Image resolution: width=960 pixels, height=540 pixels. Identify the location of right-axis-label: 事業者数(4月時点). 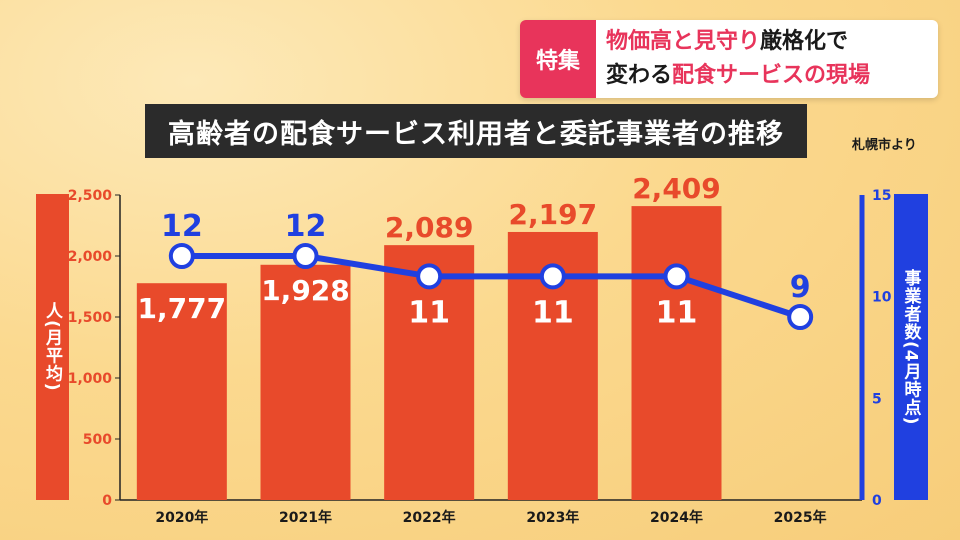
(910, 347).